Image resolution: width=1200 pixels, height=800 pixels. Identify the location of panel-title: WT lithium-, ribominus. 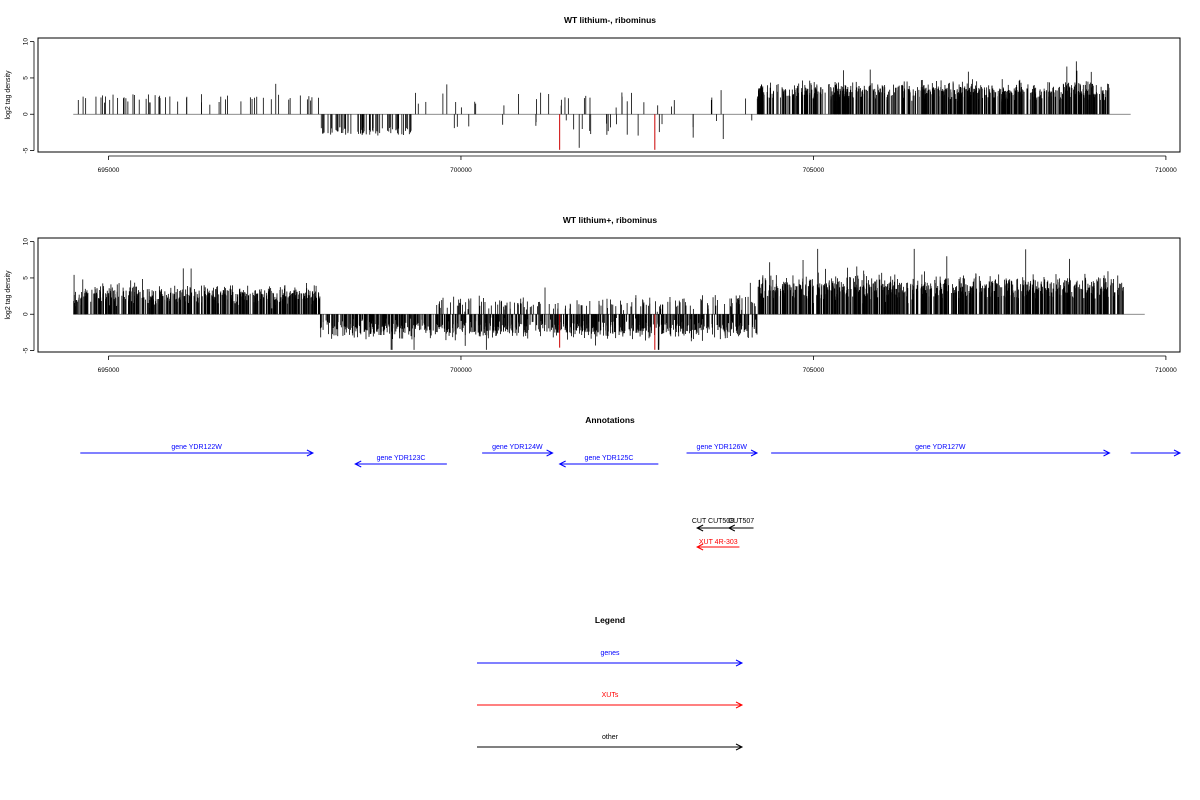
(610, 20).